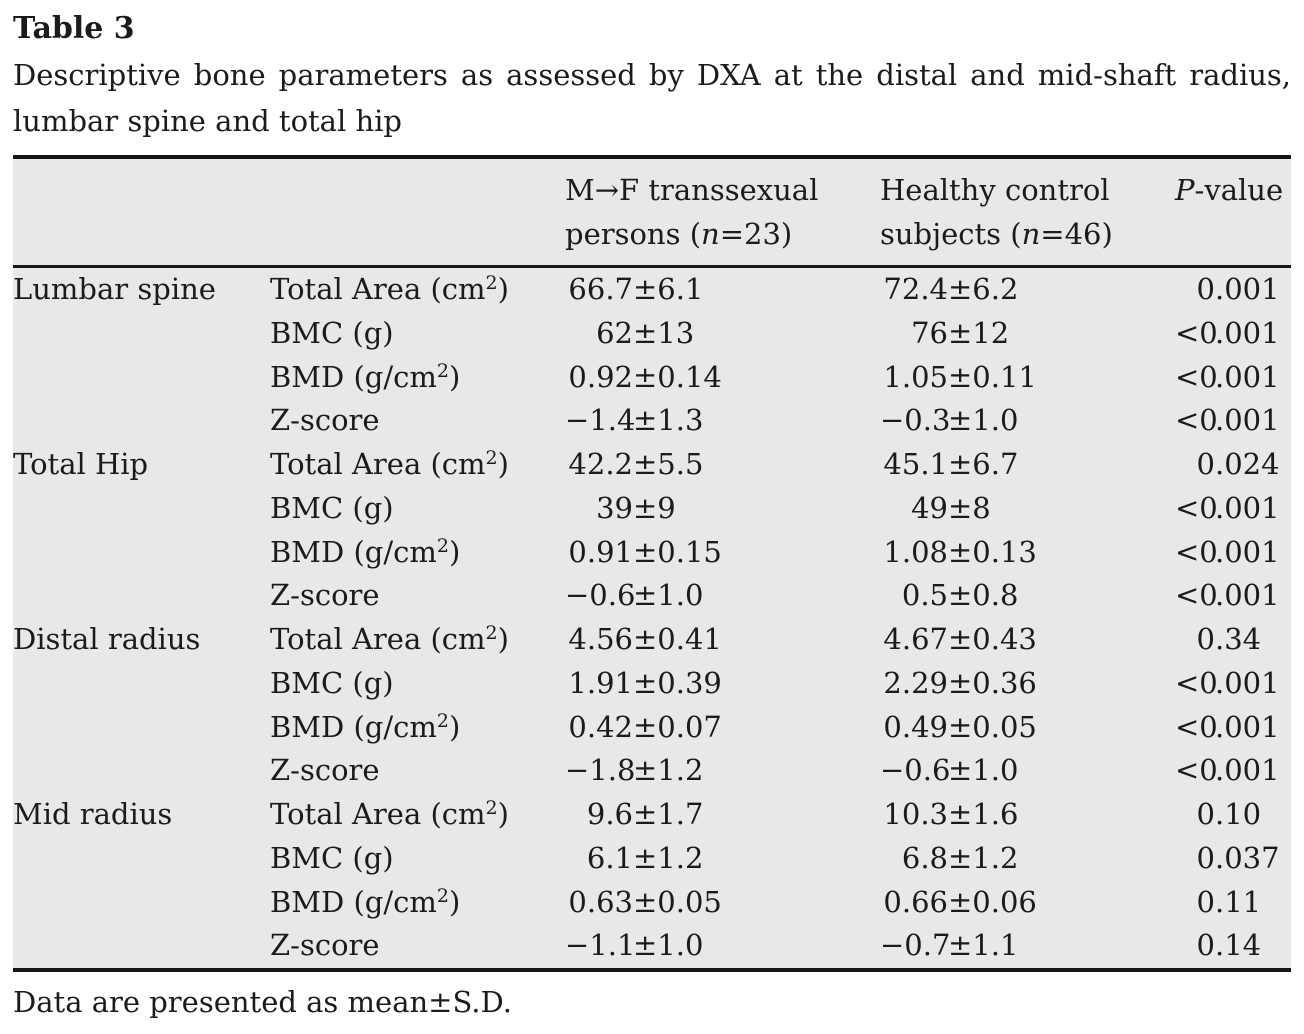  Describe the element at coordinates (915, 639) in the screenshot. I see `mean-value: 4.67` at that location.